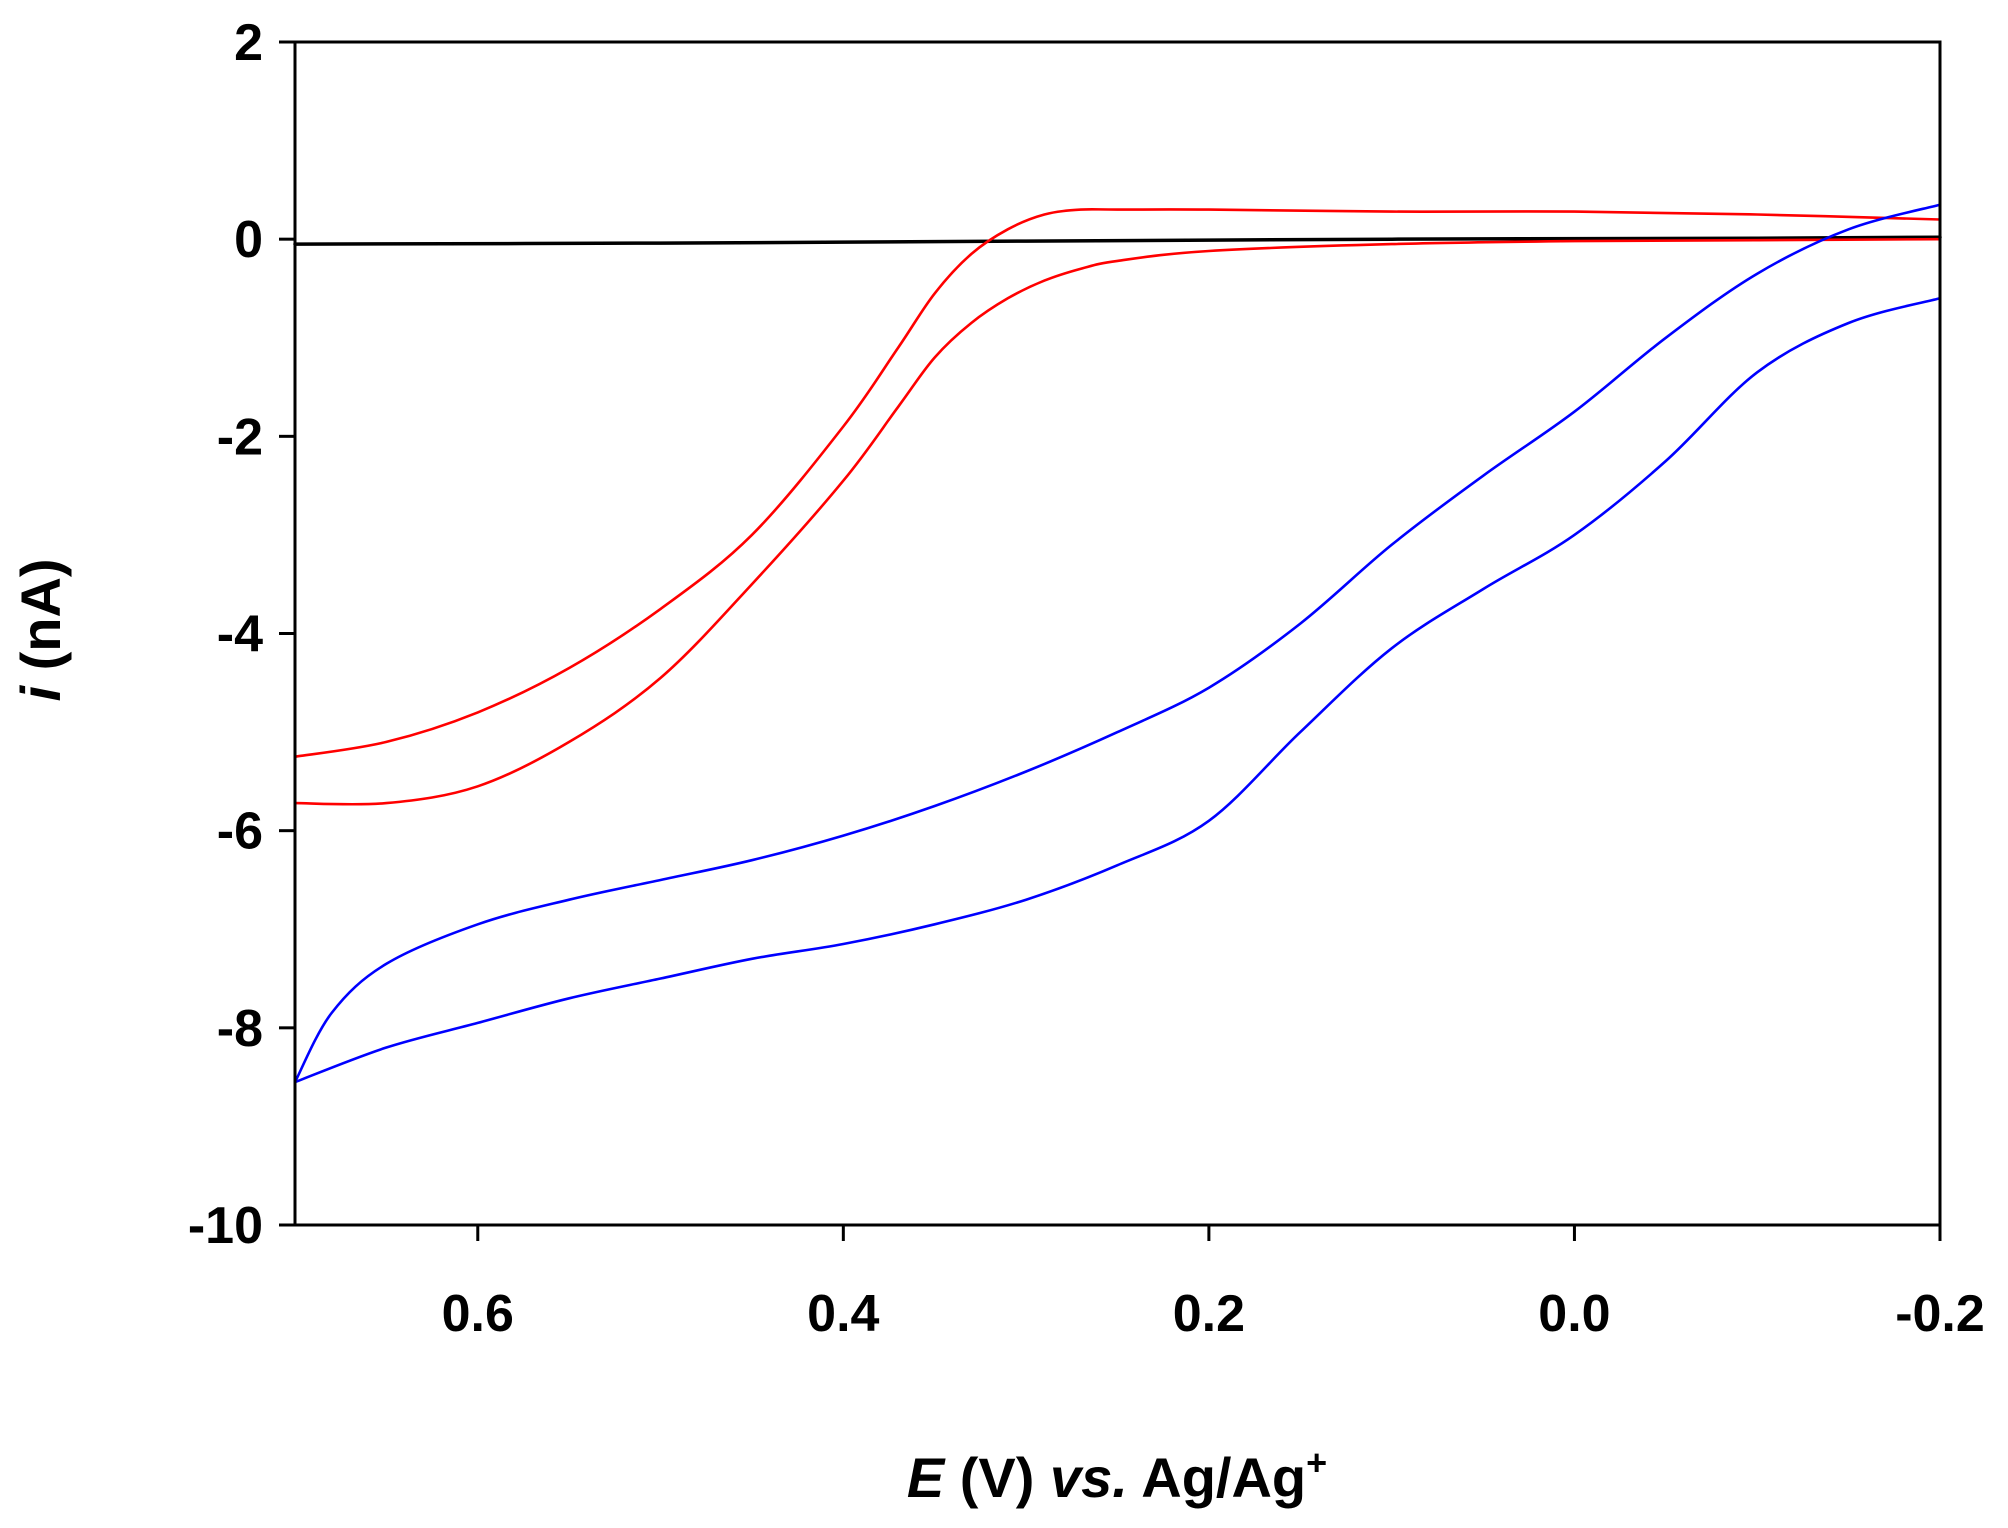 This screenshot has height=1528, width=2008. I want to click on y-axis-title: i (nA), so click(40, 629).